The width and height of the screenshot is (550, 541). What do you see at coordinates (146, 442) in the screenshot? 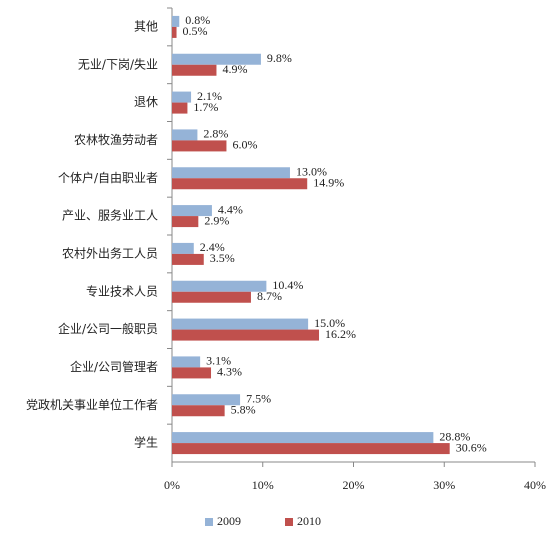
I see `y-tick-label: 学生` at bounding box center [146, 442].